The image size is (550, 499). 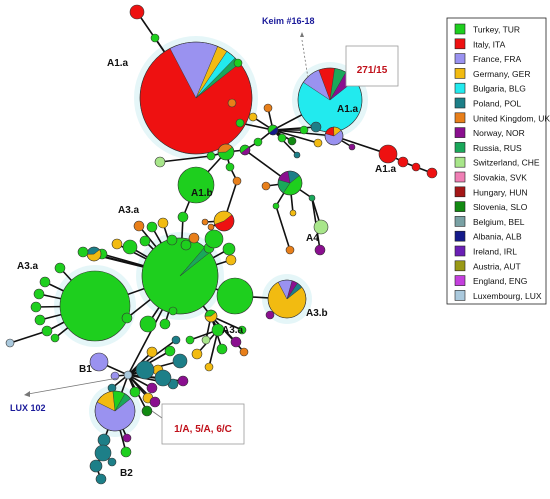 What do you see at coordinates (352, 147) in the screenshot?
I see `node-fraN` at bounding box center [352, 147].